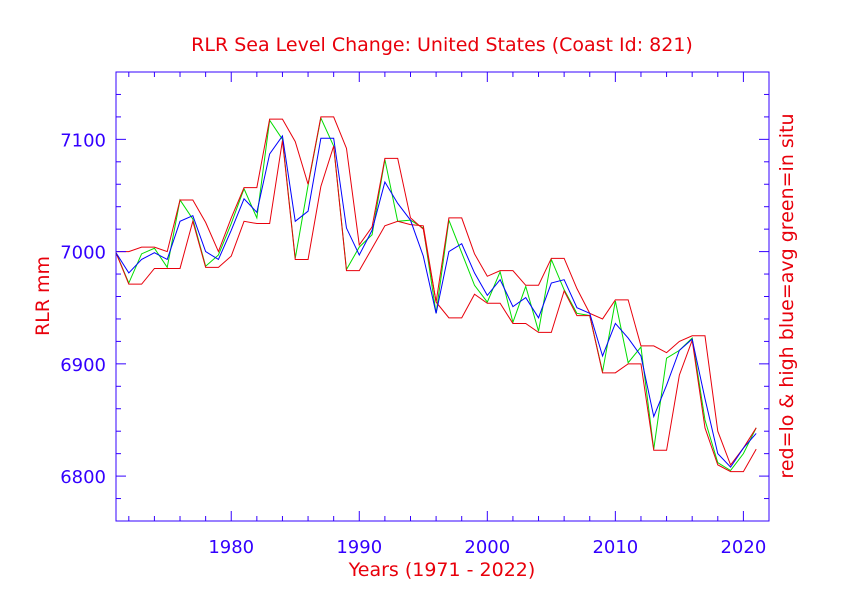 This screenshot has height=595, width=842. Describe the element at coordinates (83, 365) in the screenshot. I see `y-tick-label: 6900` at that location.